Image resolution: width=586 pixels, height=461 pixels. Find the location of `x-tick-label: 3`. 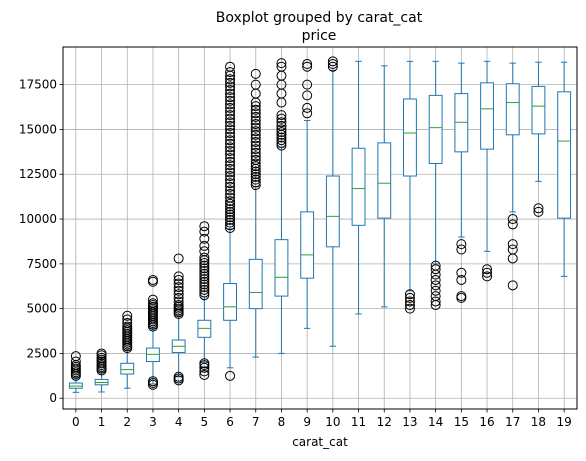

x-tick-label: 3 is located at coordinates (153, 422).